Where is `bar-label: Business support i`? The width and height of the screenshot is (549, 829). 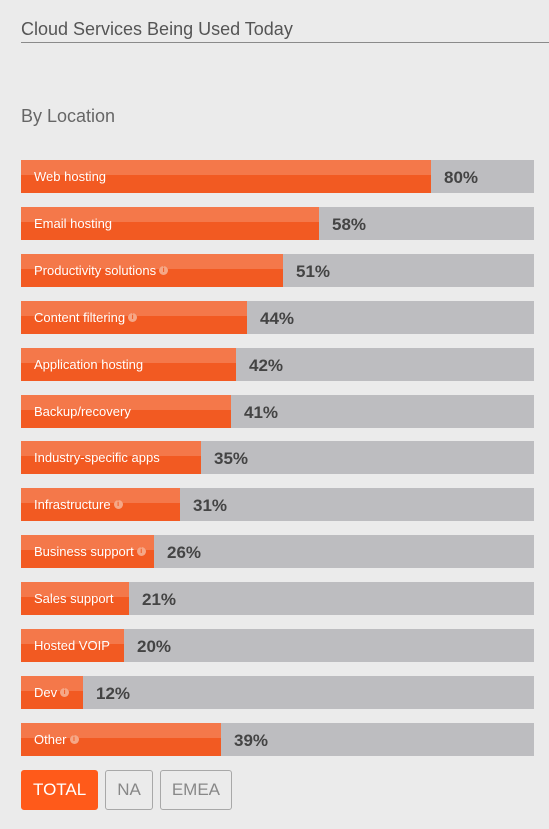 bar-label: Business support i is located at coordinates (90, 551).